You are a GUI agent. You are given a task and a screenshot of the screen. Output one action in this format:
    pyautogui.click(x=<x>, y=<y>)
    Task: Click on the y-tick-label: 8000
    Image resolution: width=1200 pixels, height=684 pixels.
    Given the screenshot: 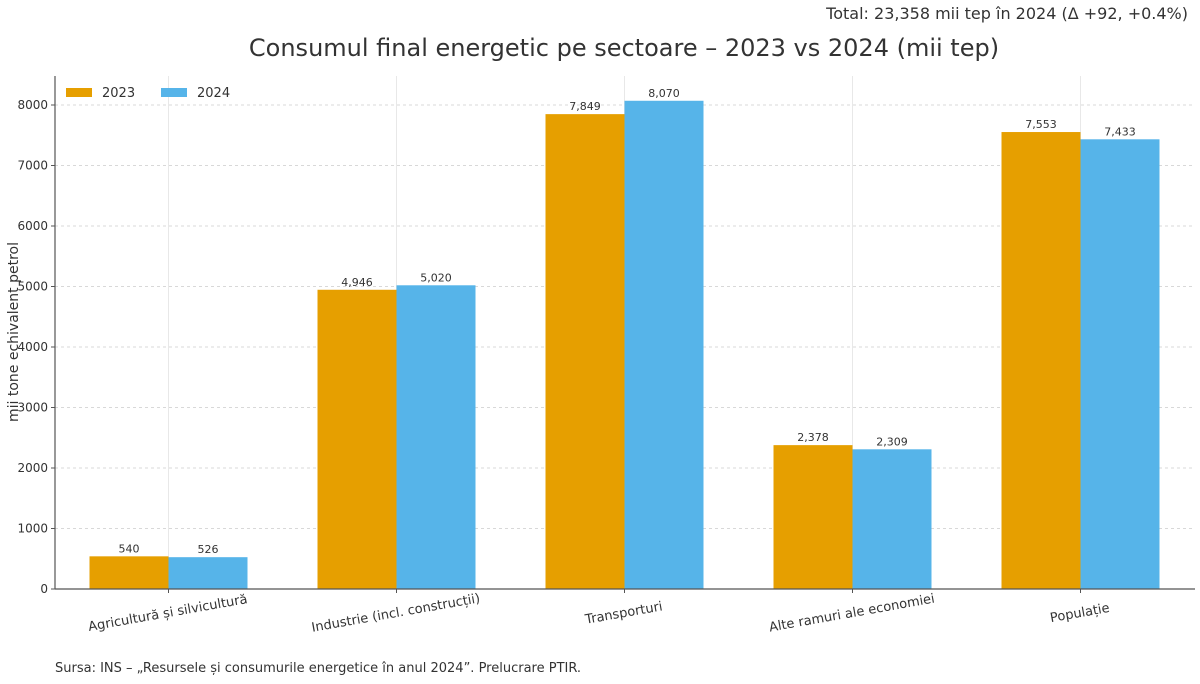 What is the action you would take?
    pyautogui.click(x=32, y=105)
    